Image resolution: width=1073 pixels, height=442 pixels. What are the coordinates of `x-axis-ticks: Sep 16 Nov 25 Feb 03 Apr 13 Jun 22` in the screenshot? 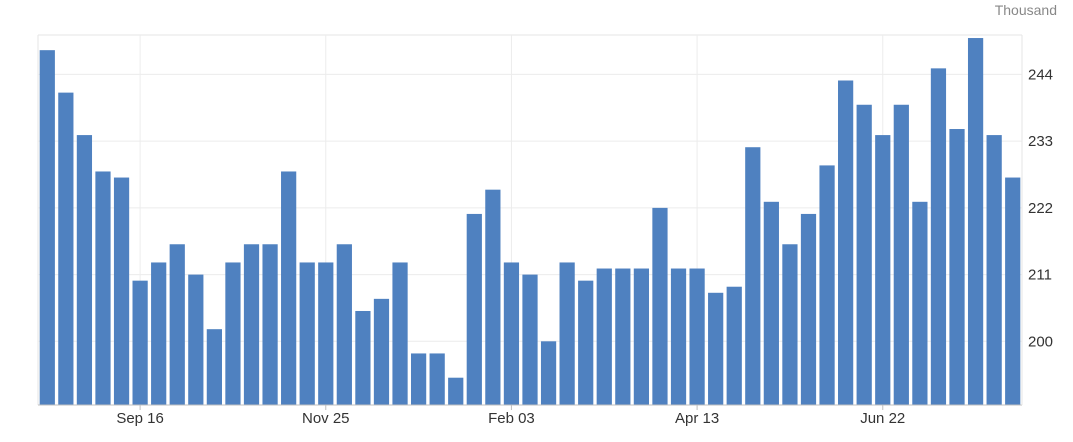 It's located at (510, 418).